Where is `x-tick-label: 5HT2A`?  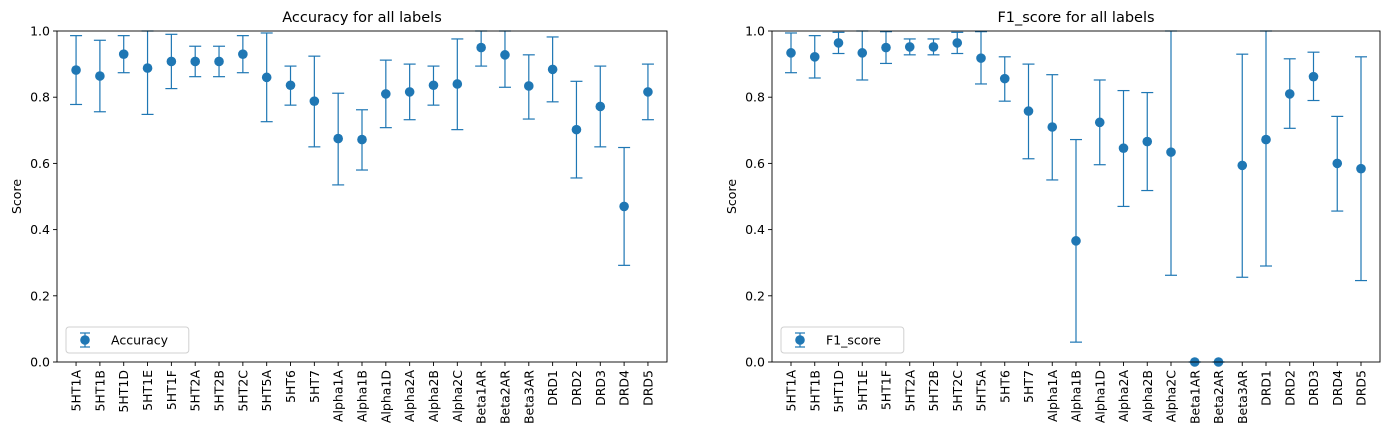
x-tick-label: 5HT2A is located at coordinates (909, 391).